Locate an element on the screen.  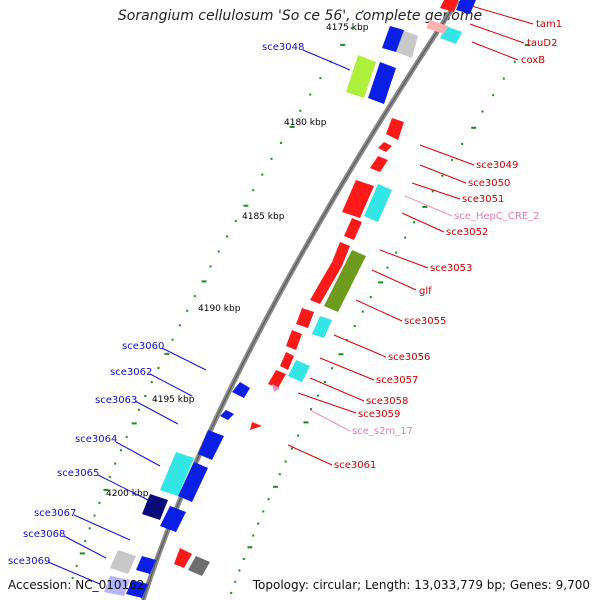
gene-label: tam1 is located at coordinates (549, 24).